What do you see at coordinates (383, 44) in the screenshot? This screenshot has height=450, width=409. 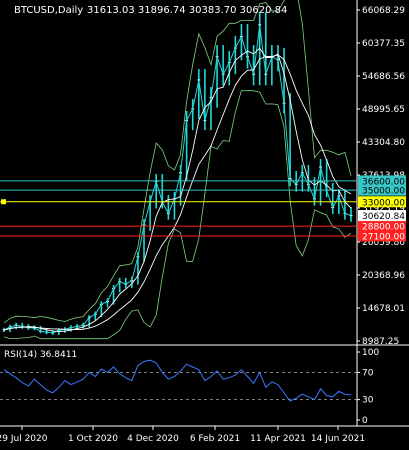 I see `price-tick-label: 60377.35` at bounding box center [383, 44].